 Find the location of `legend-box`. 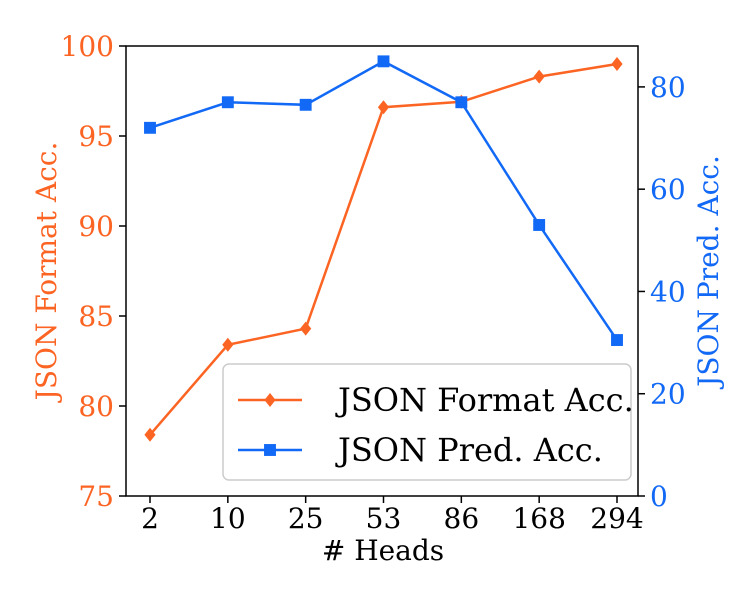

legend-box is located at coordinates (427, 422).